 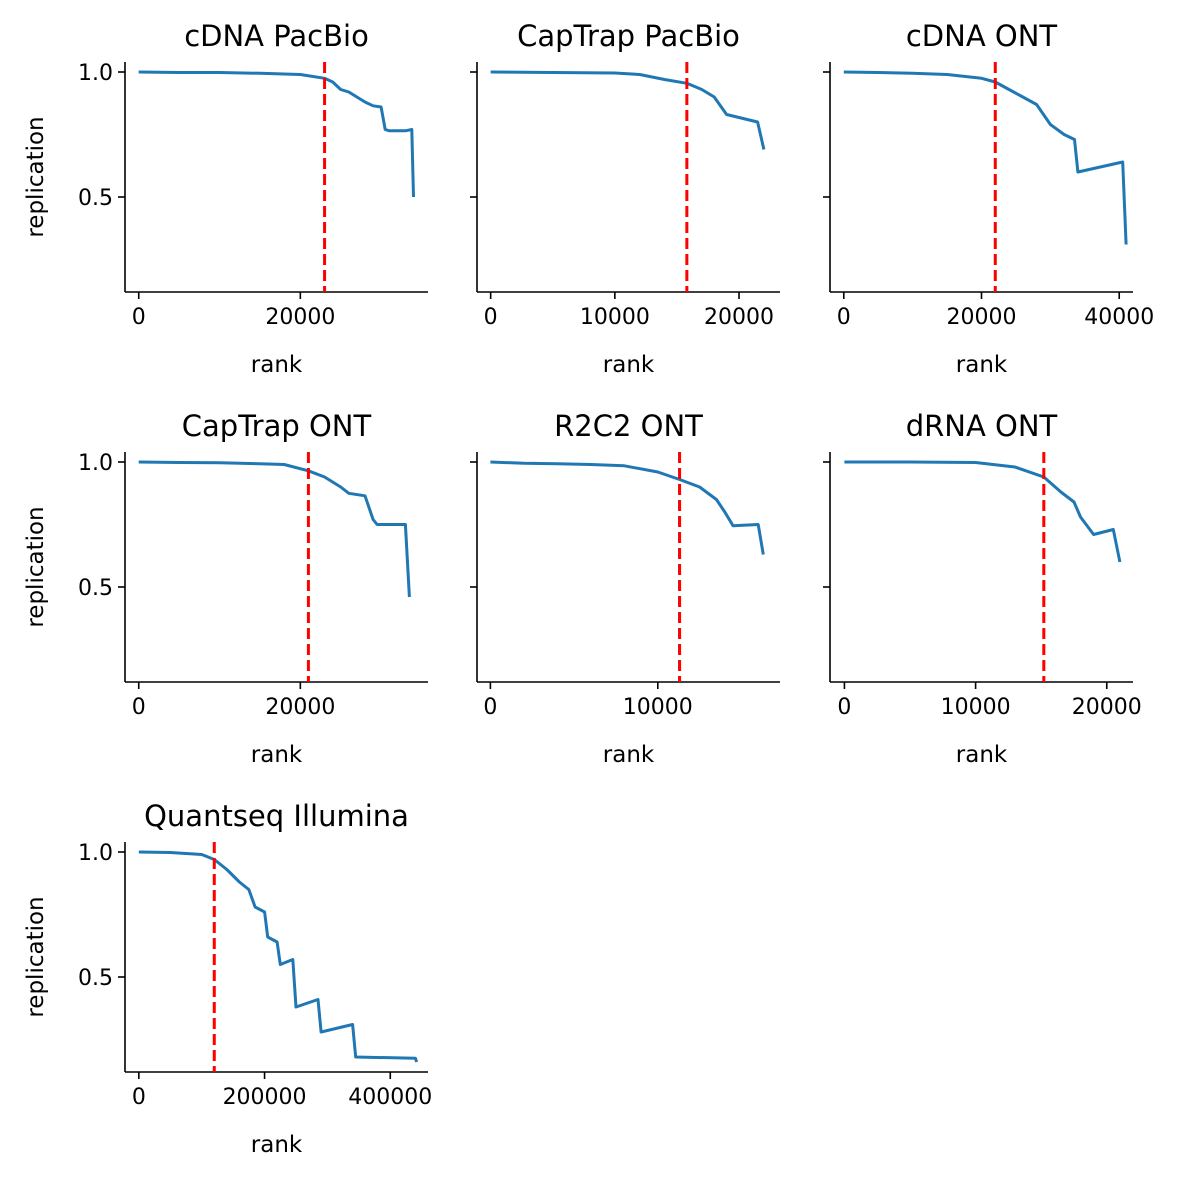 I want to click on chart-panel: cDNA PacBio 0 20000 0.5 1.0 rank replication, so click(x=225, y=198).